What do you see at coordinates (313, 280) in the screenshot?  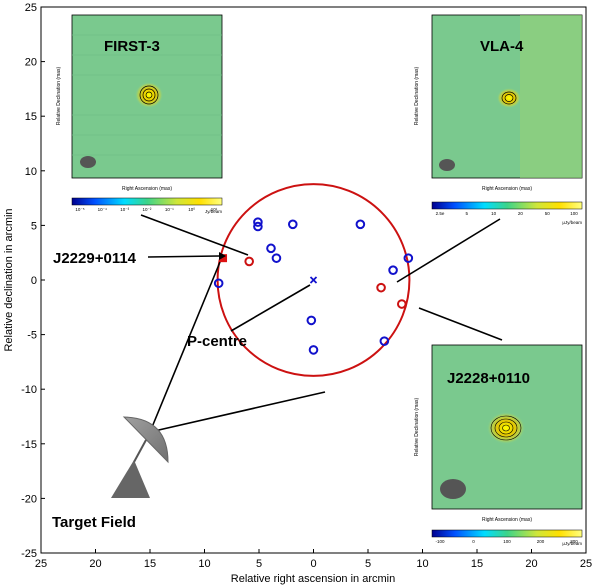 I see `pointing-centre-marker` at bounding box center [313, 280].